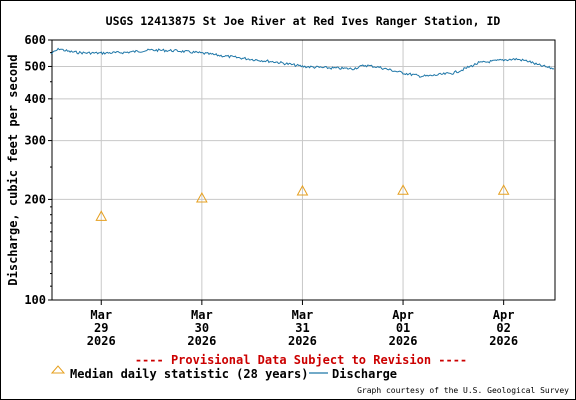 This screenshot has height=400, width=576. I want to click on x-tick-label: 30, so click(202, 328).